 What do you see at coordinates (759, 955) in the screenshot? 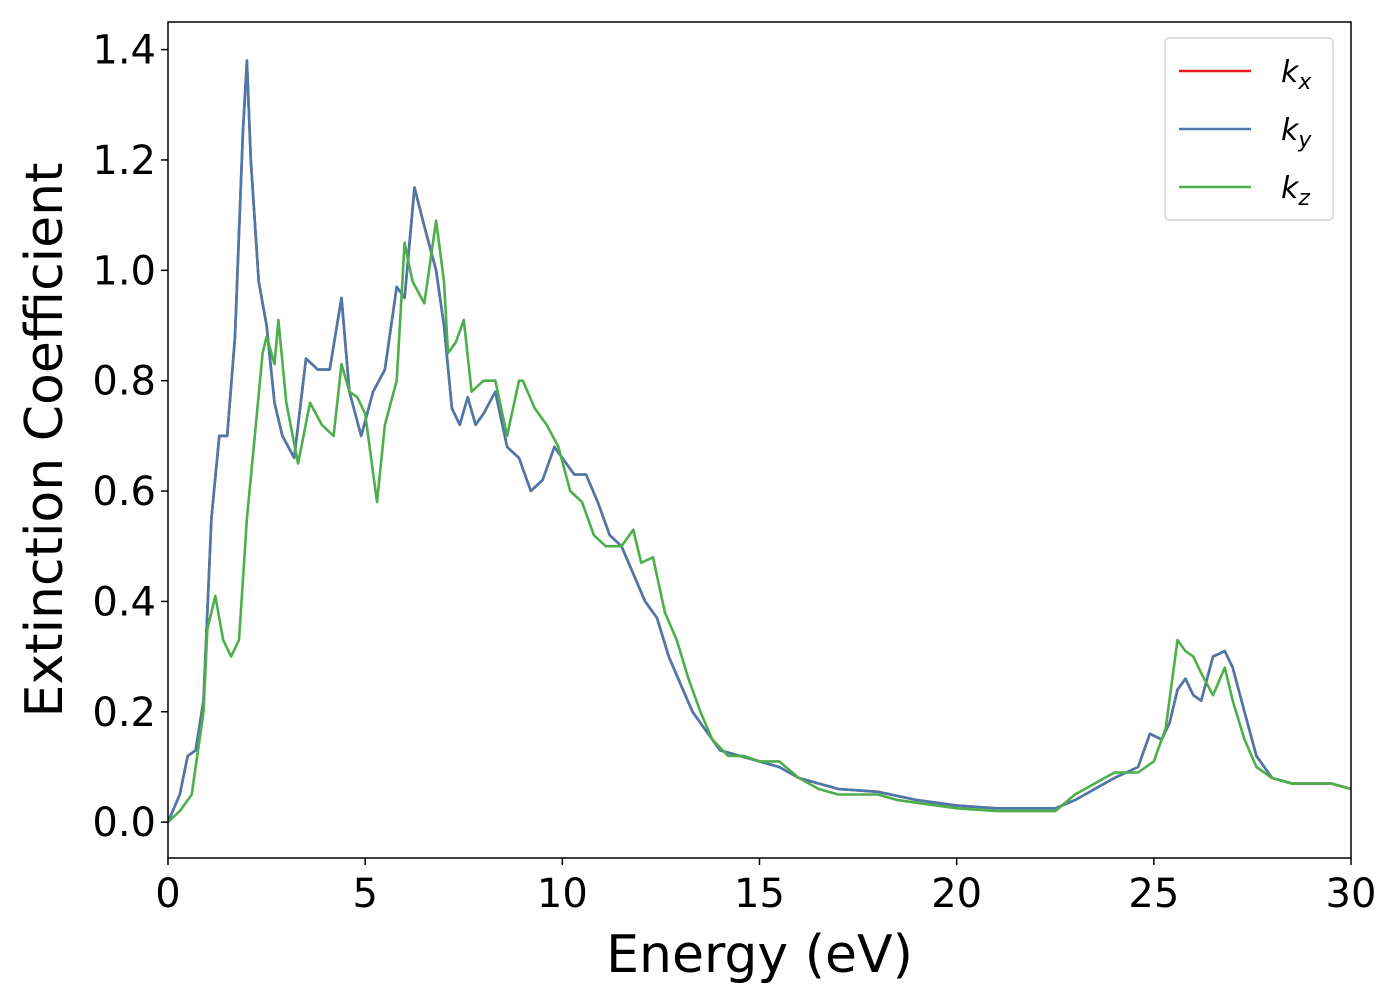
I see `x-axis-title: Energy (eV)` at bounding box center [759, 955].